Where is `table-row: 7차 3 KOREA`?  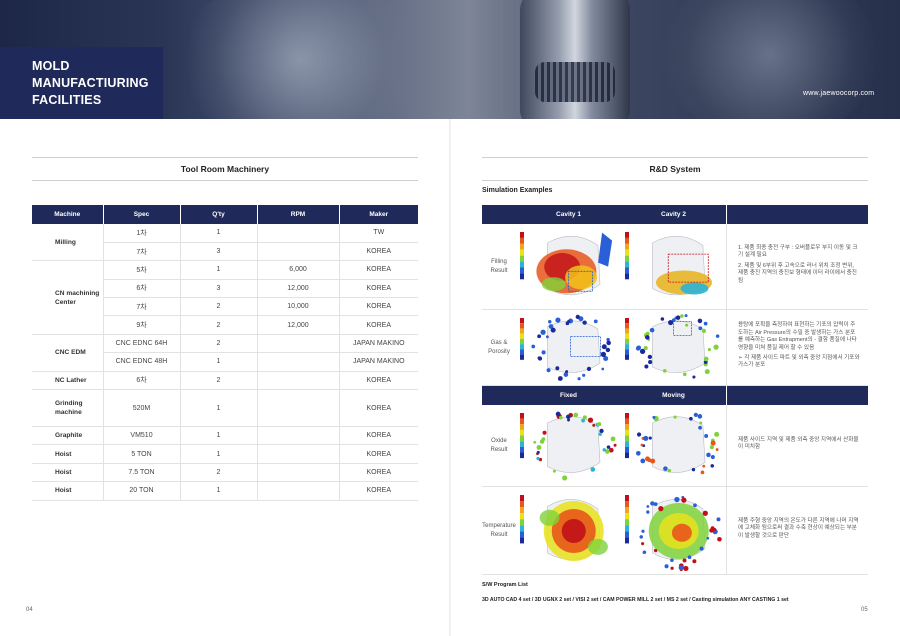 table-row: 7차 3 KOREA is located at coordinates (225, 252).